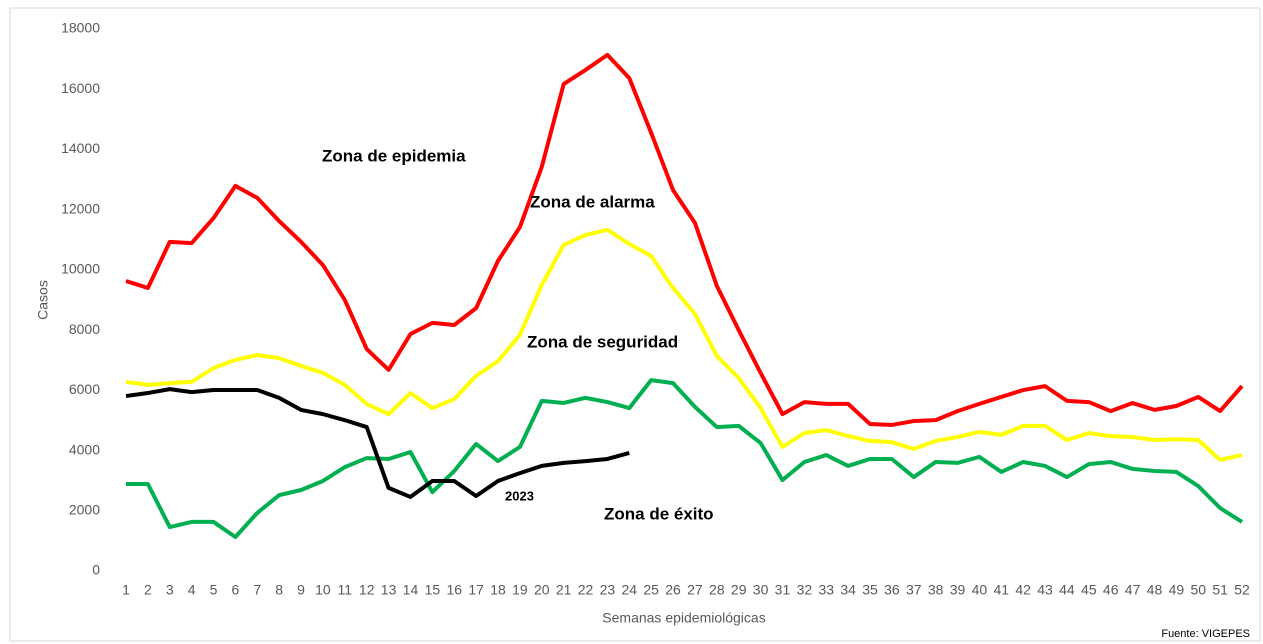 The height and width of the screenshot is (644, 1263). Describe the element at coordinates (367, 590) in the screenshot. I see `x-tick-label: 12` at that location.